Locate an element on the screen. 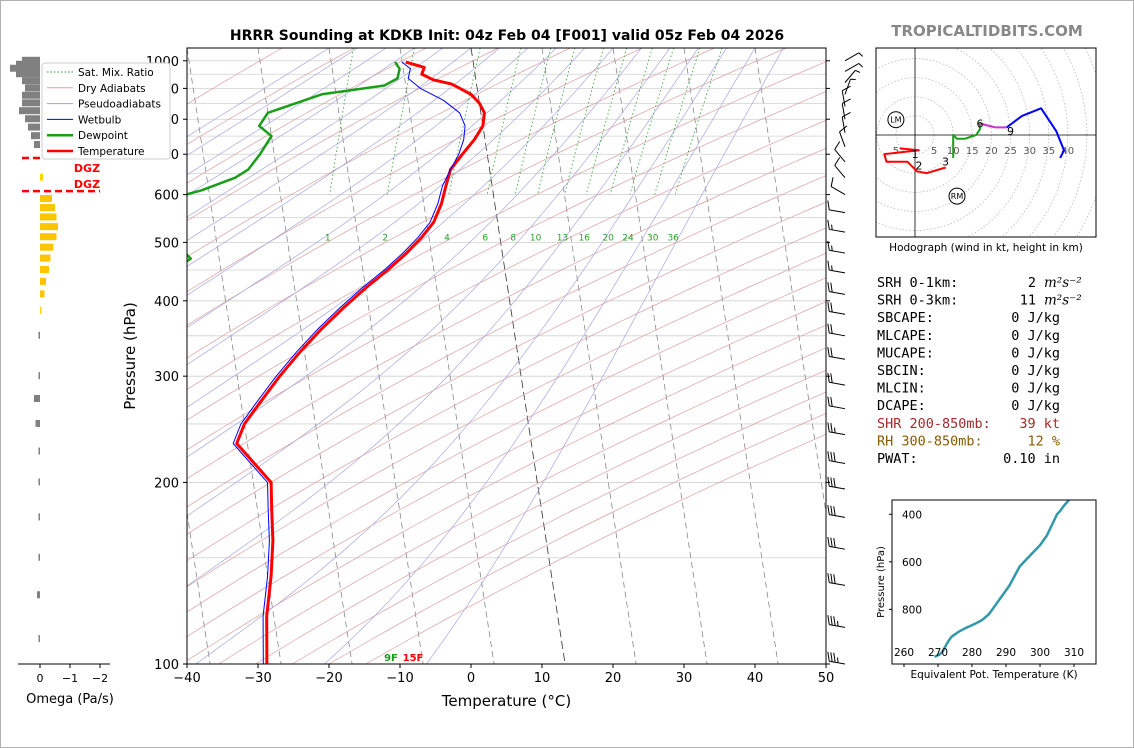 This screenshot has height=748, width=1134. stat-label: RH 300-850mb: is located at coordinates (930, 441).